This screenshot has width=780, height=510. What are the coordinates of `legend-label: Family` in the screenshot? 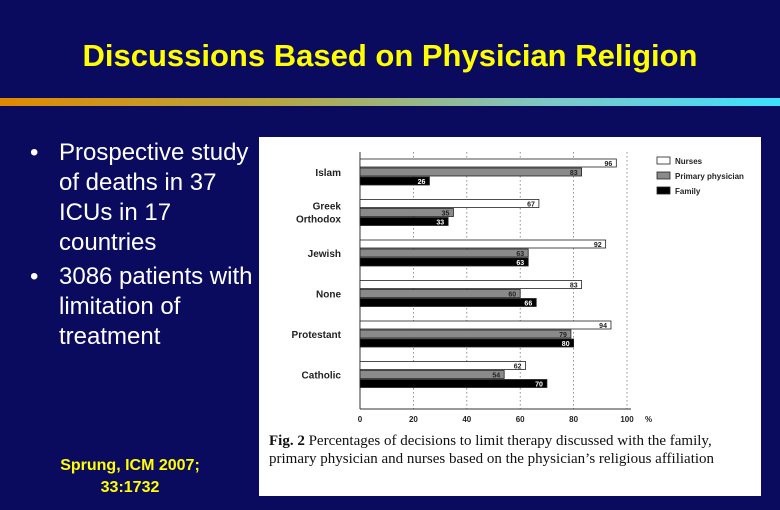 It's located at (688, 191).